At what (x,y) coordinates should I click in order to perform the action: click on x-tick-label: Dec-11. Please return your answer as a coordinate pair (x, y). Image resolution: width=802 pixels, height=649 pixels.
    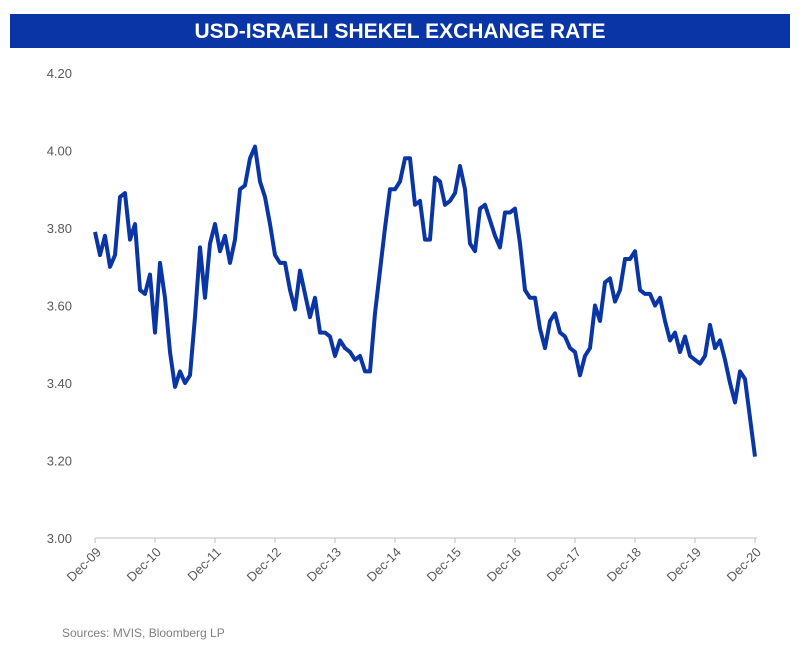
    Looking at the image, I should click on (204, 564).